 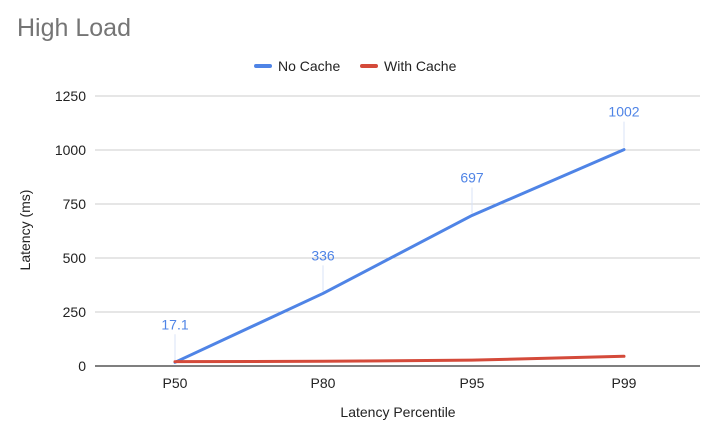 What do you see at coordinates (175, 383) in the screenshot?
I see `x-tick-label: P50` at bounding box center [175, 383].